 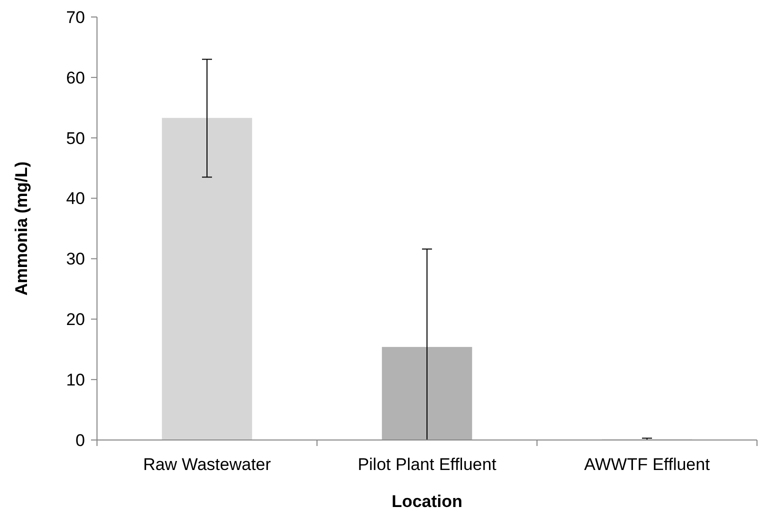 What do you see at coordinates (427, 464) in the screenshot?
I see `x-tick-label: Pilot Plant Effluent` at bounding box center [427, 464].